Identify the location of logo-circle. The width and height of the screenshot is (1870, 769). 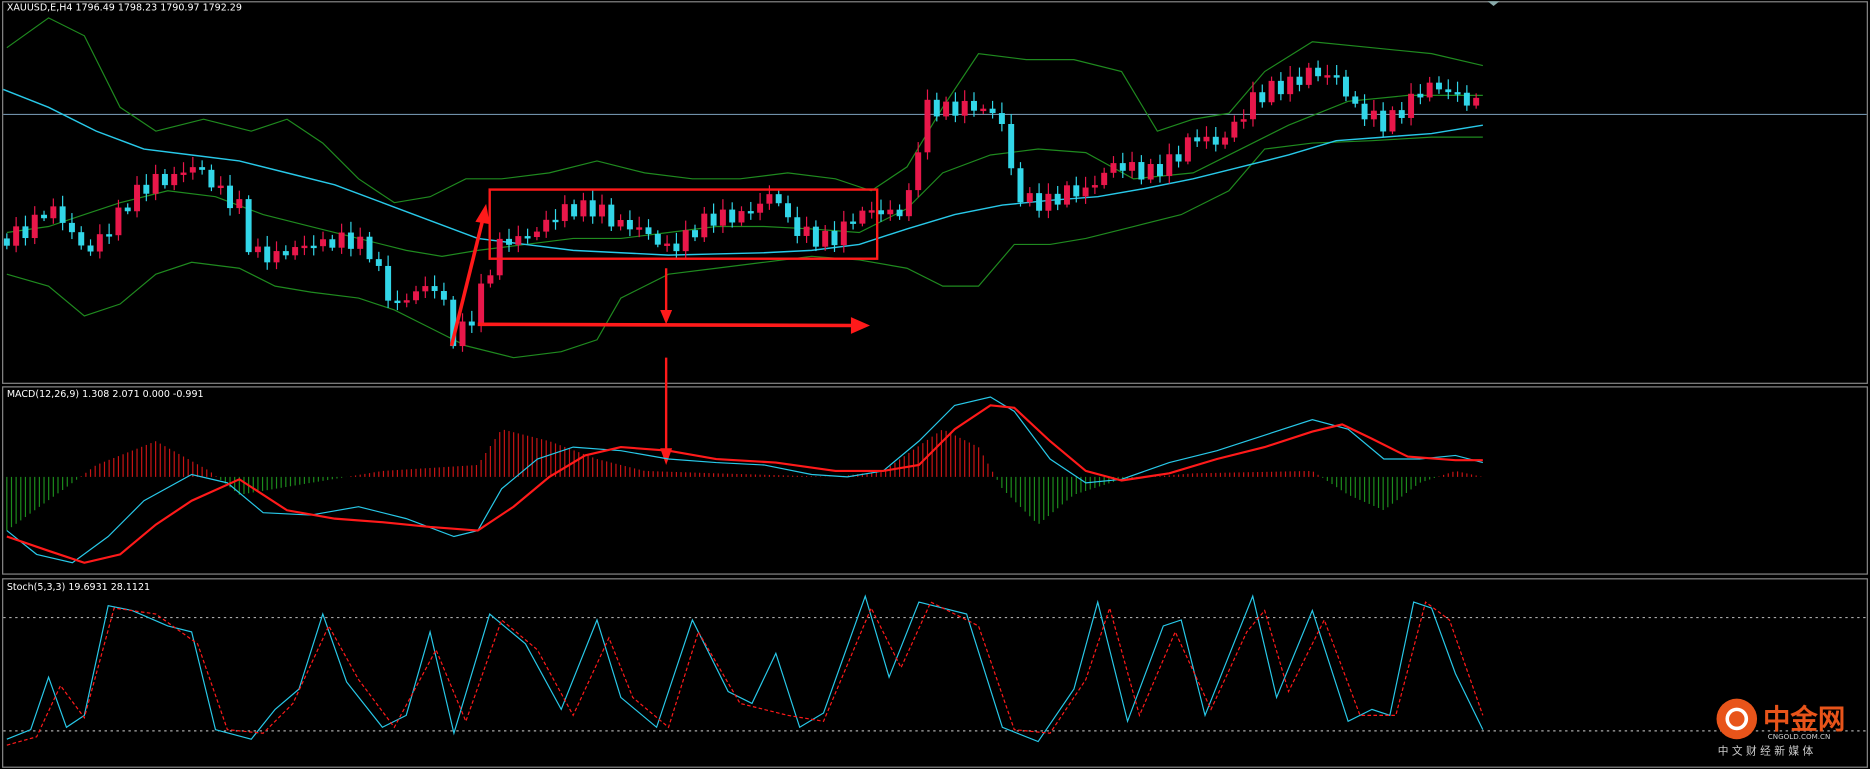
(1737, 719).